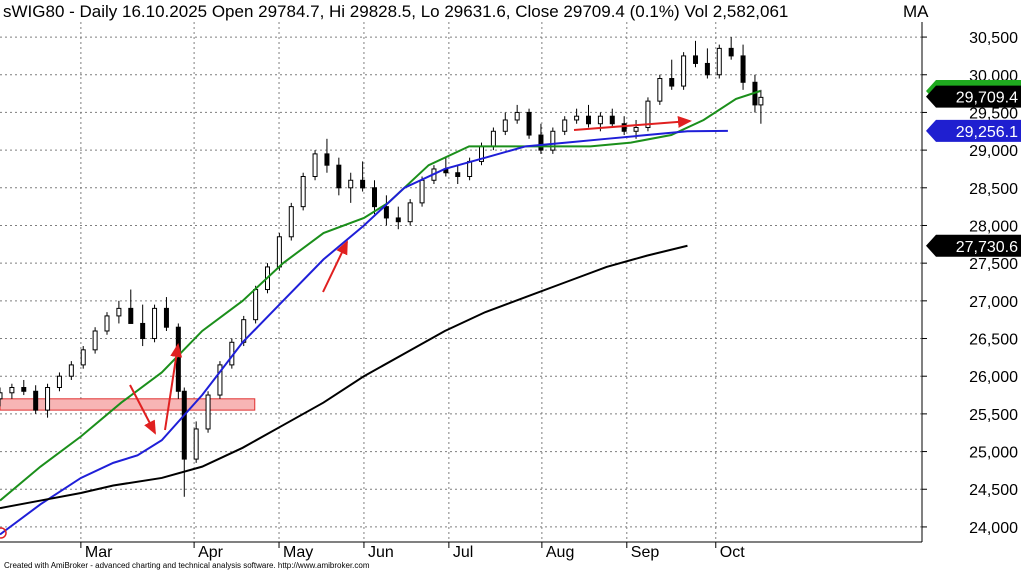 The height and width of the screenshot is (572, 1021). Describe the element at coordinates (993, 415) in the screenshot. I see `y-tick-label: 25,500` at that location.